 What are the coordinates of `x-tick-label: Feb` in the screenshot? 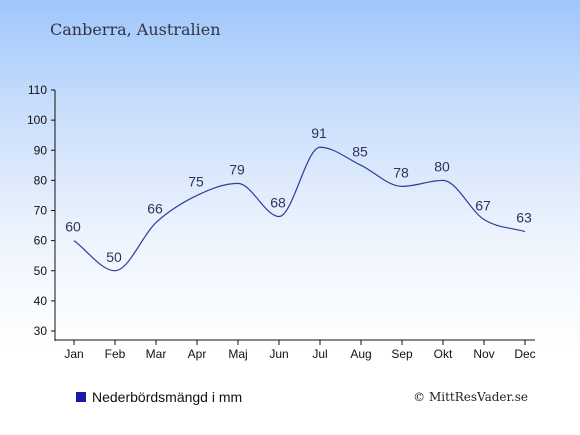 It's located at (115, 354).